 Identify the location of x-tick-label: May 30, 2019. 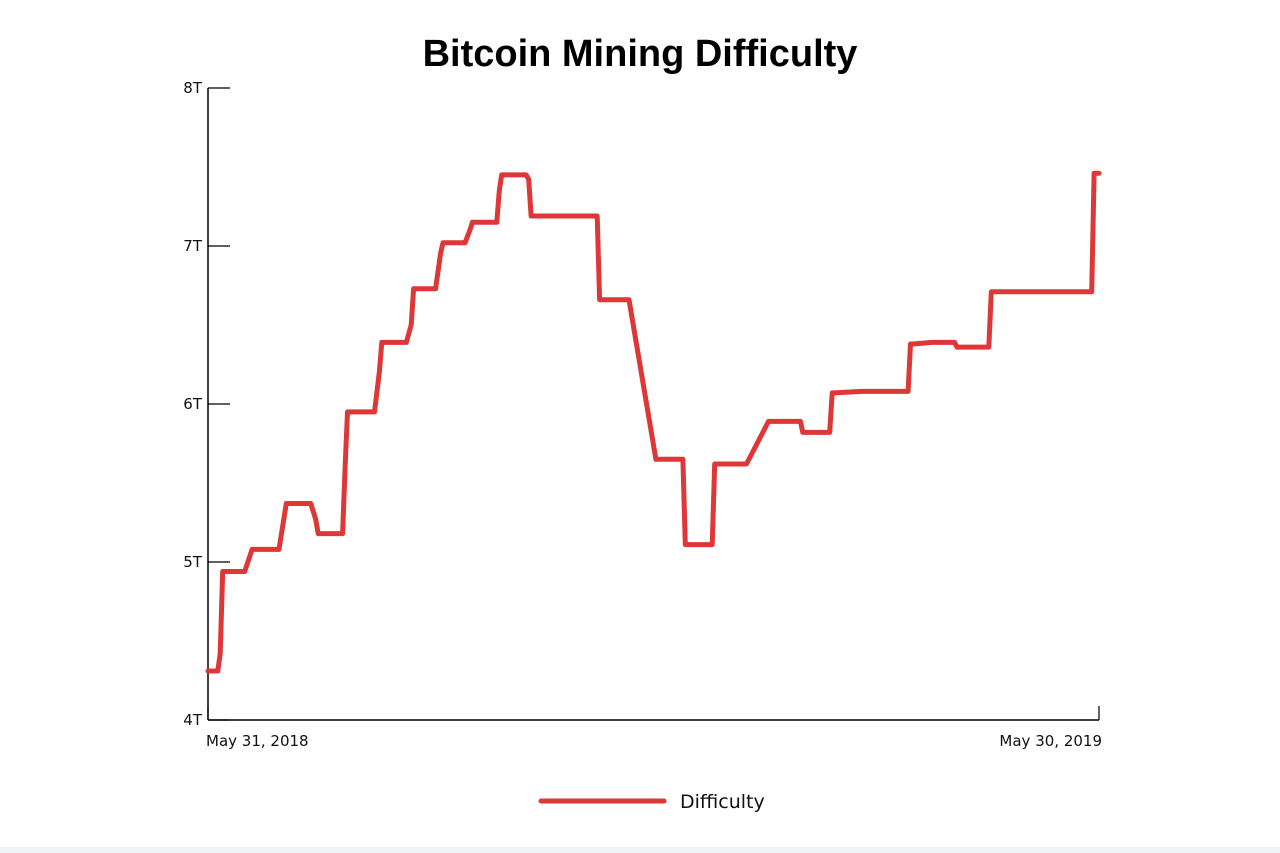
(1050, 741).